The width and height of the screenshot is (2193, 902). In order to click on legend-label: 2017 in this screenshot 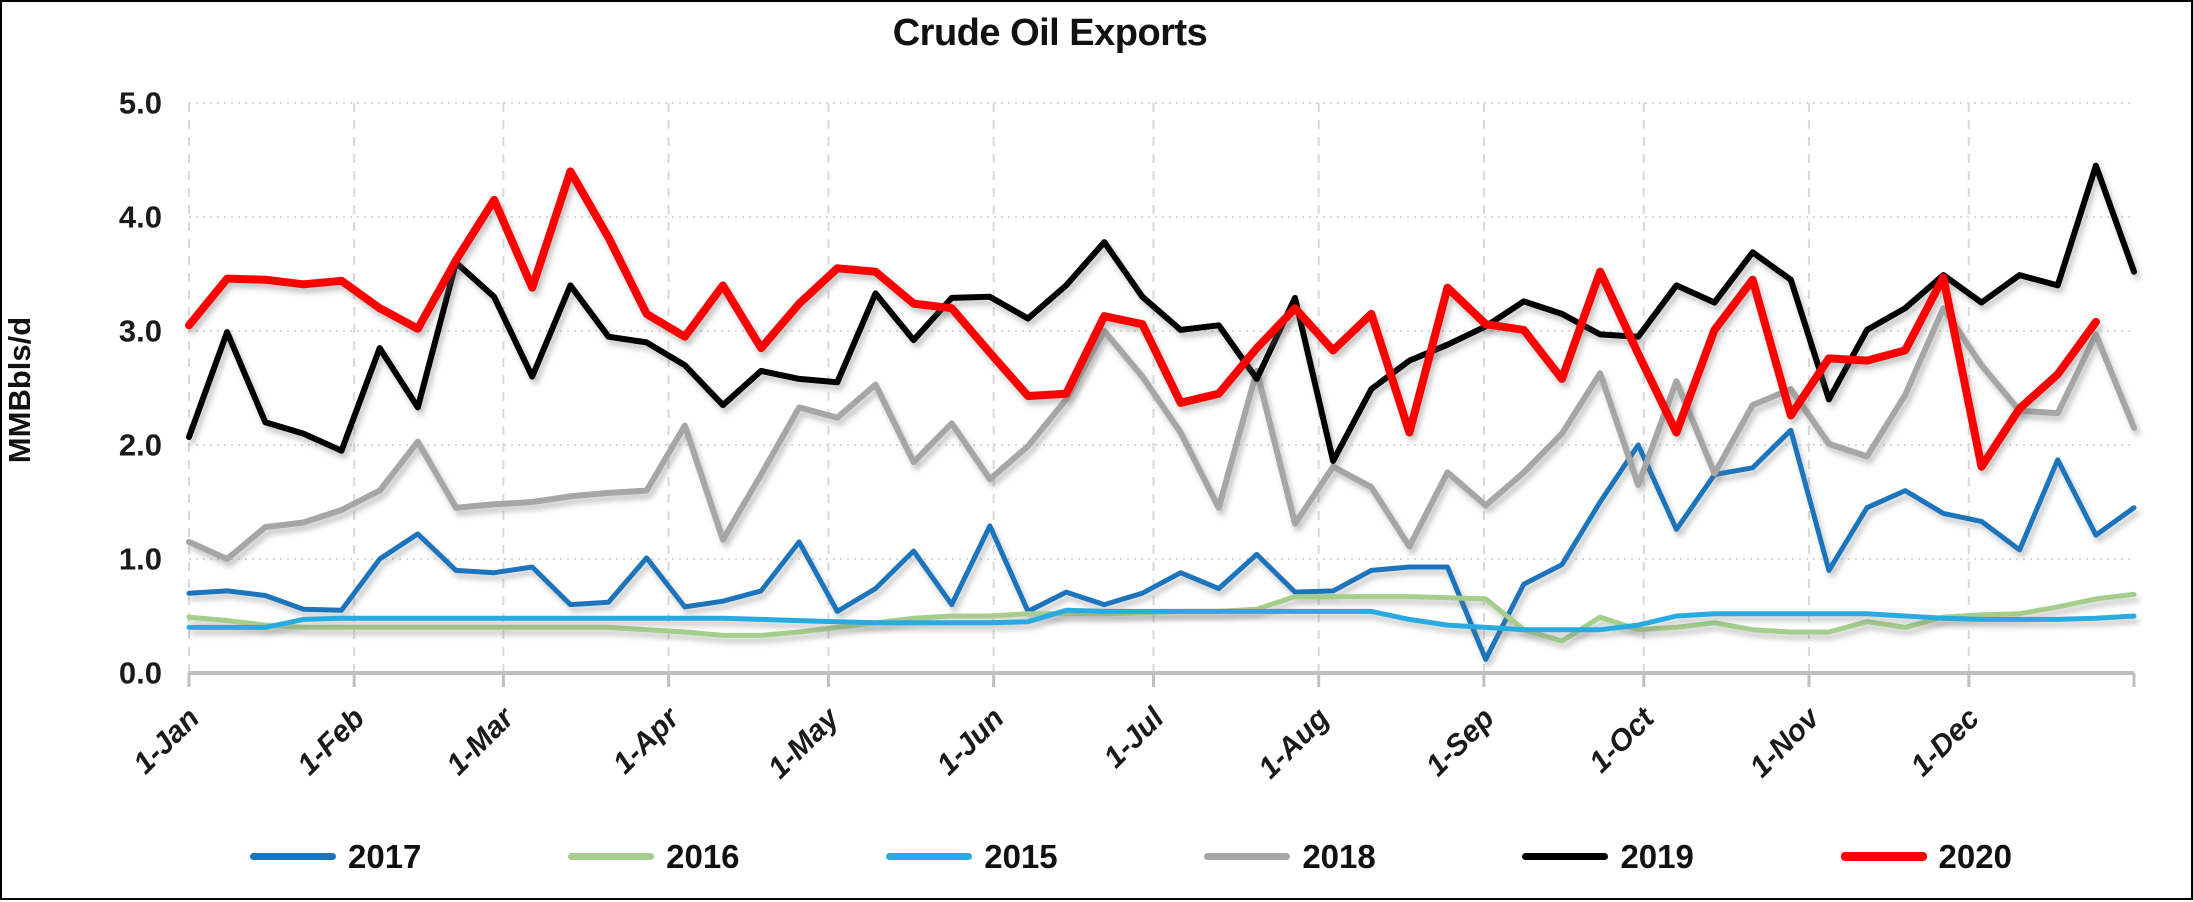, I will do `click(385, 856)`.